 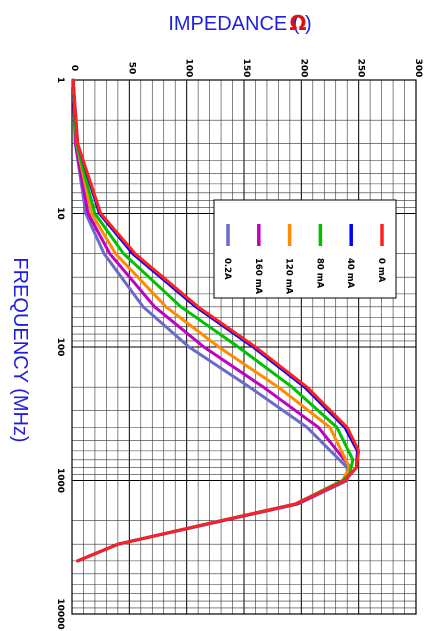 I want to click on y-tick-label: 100, so click(x=189, y=68).